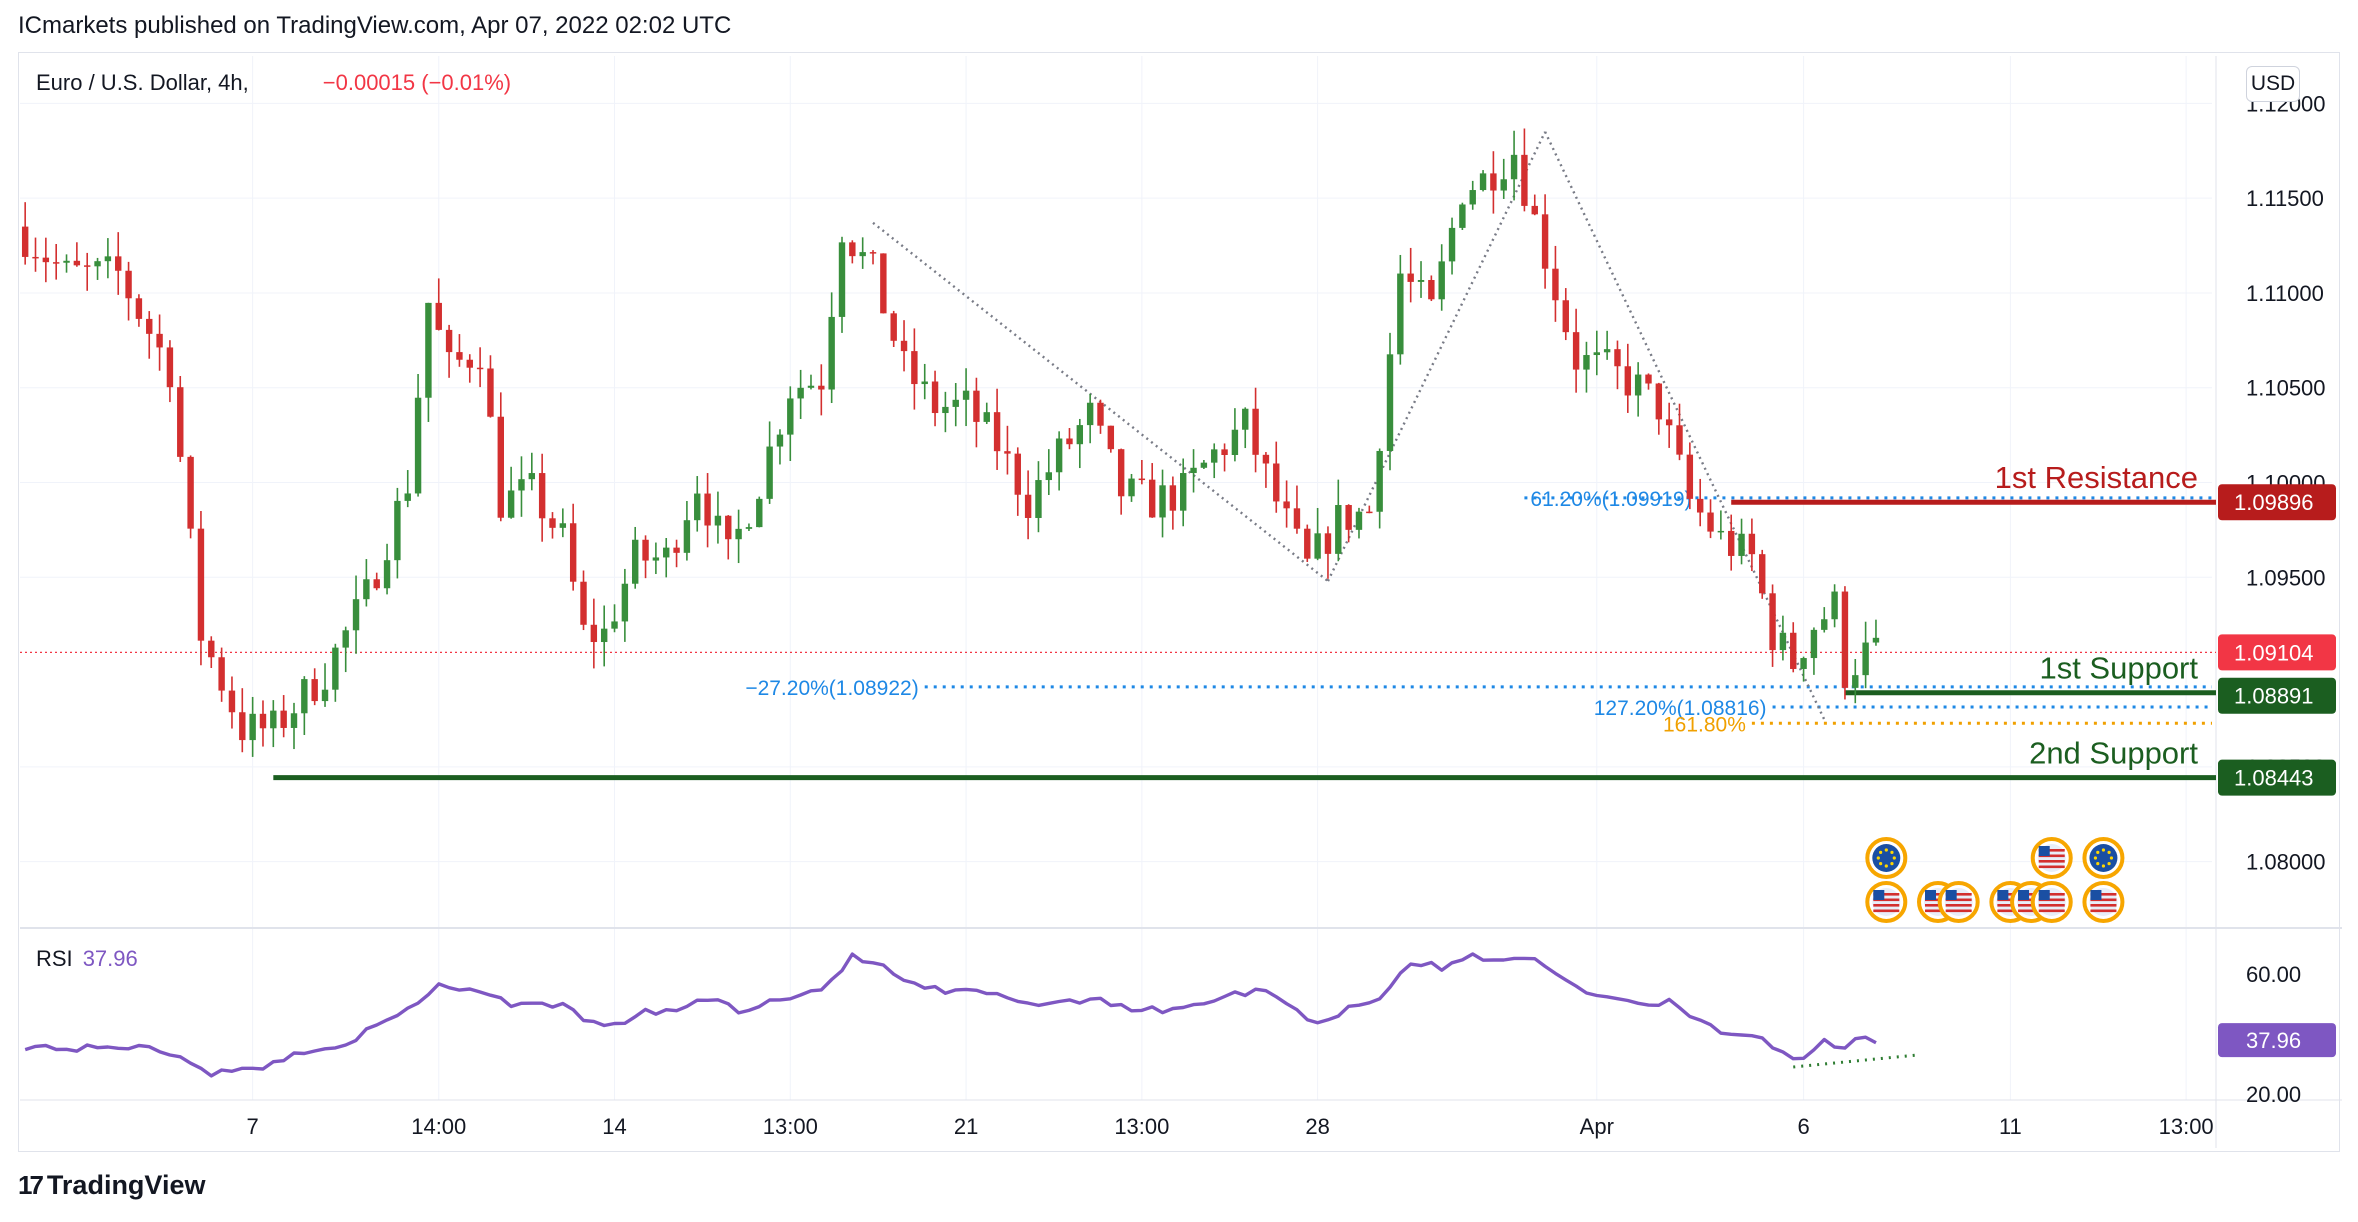  What do you see at coordinates (2285, 198) in the screenshot?
I see `price-tick-label: 1.11500` at bounding box center [2285, 198].